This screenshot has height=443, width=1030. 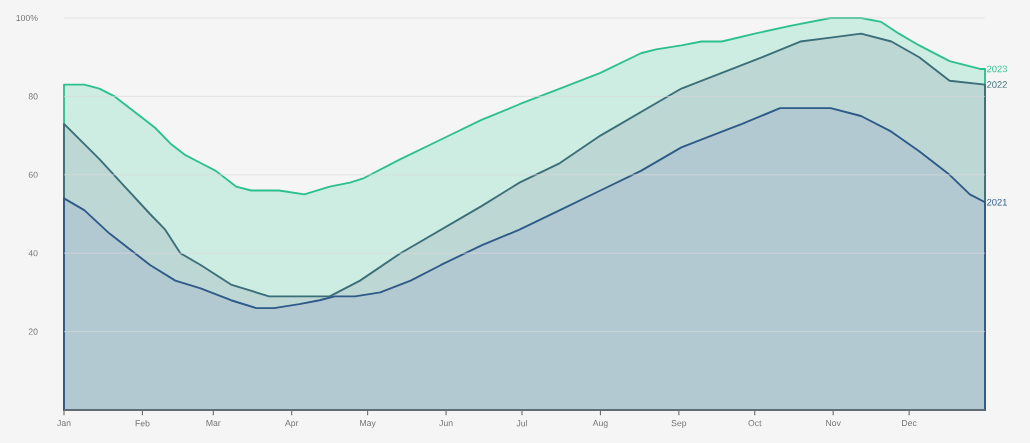 What do you see at coordinates (446, 423) in the screenshot?
I see `x-tick-label: Jun` at bounding box center [446, 423].